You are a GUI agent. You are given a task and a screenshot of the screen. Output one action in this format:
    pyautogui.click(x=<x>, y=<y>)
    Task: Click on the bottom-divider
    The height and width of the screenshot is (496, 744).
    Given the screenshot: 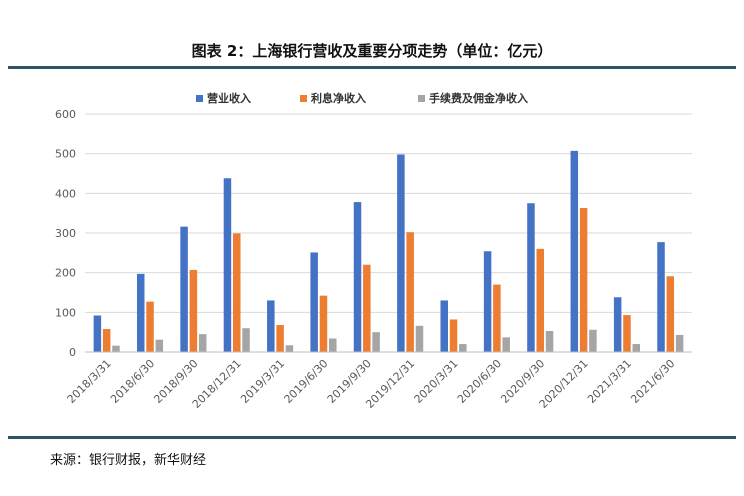 What is the action you would take?
    pyautogui.click(x=372, y=437)
    